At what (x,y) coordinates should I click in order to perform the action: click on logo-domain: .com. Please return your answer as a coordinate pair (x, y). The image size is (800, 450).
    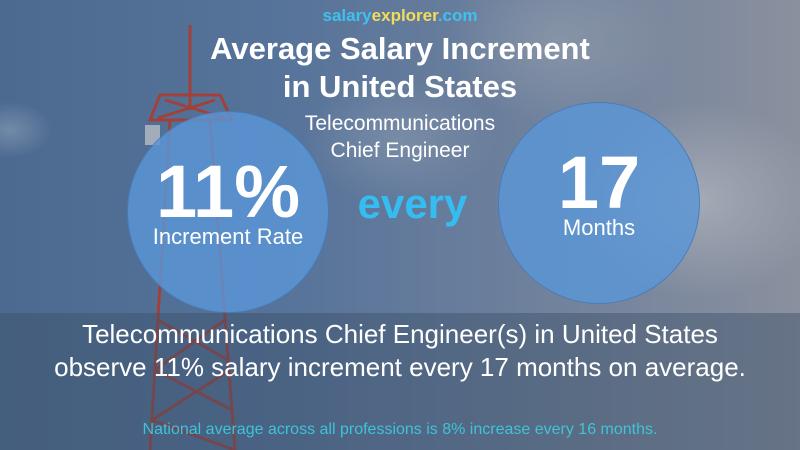
    Looking at the image, I should click on (457, 15).